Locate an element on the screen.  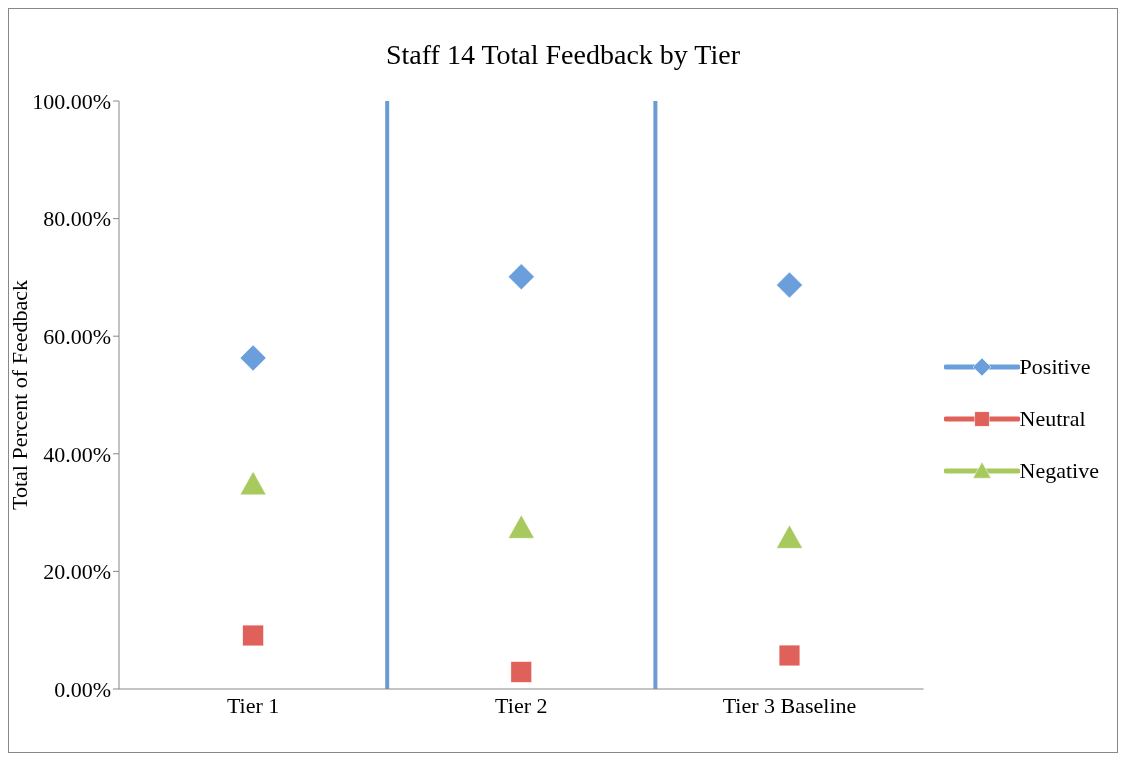
y-tick-label: 60.00% is located at coordinates (77, 337).